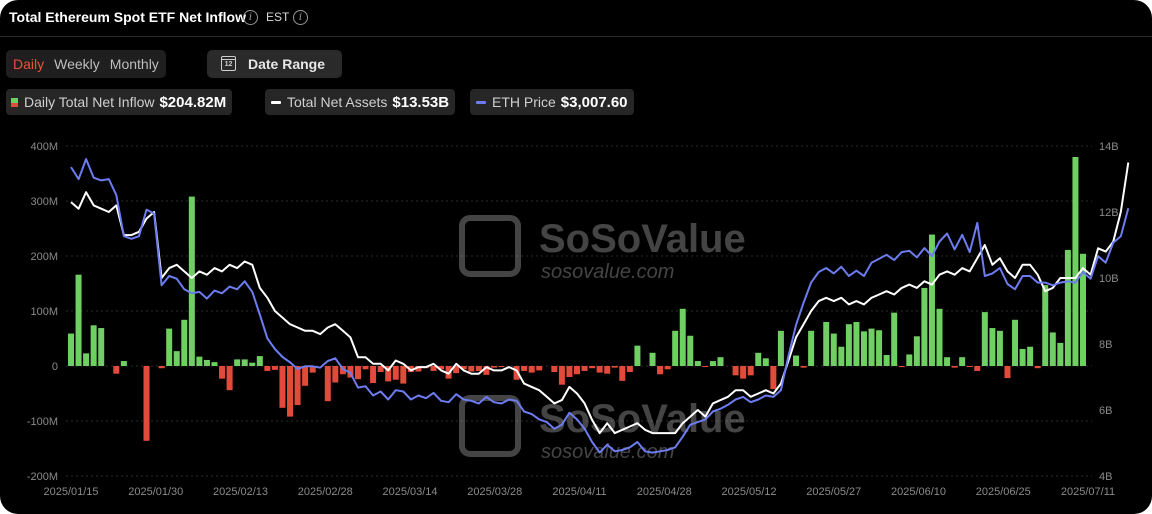  I want to click on x-tick-label: 2025/07/11, so click(1088, 492).